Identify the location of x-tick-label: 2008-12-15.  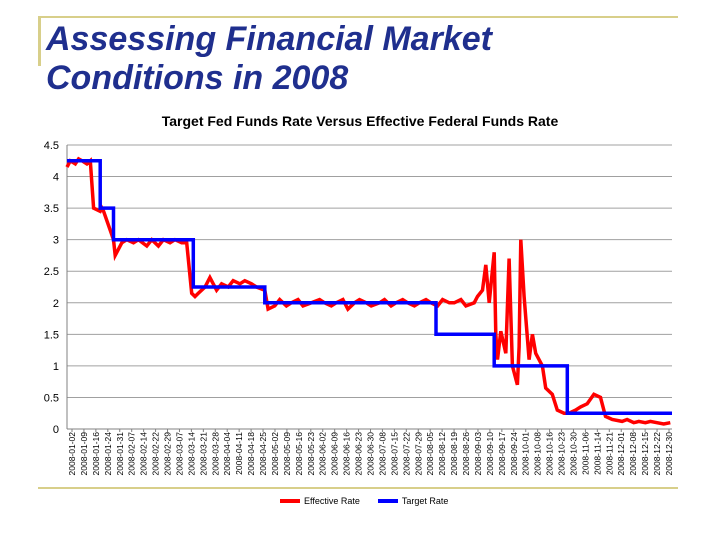
(645, 454).